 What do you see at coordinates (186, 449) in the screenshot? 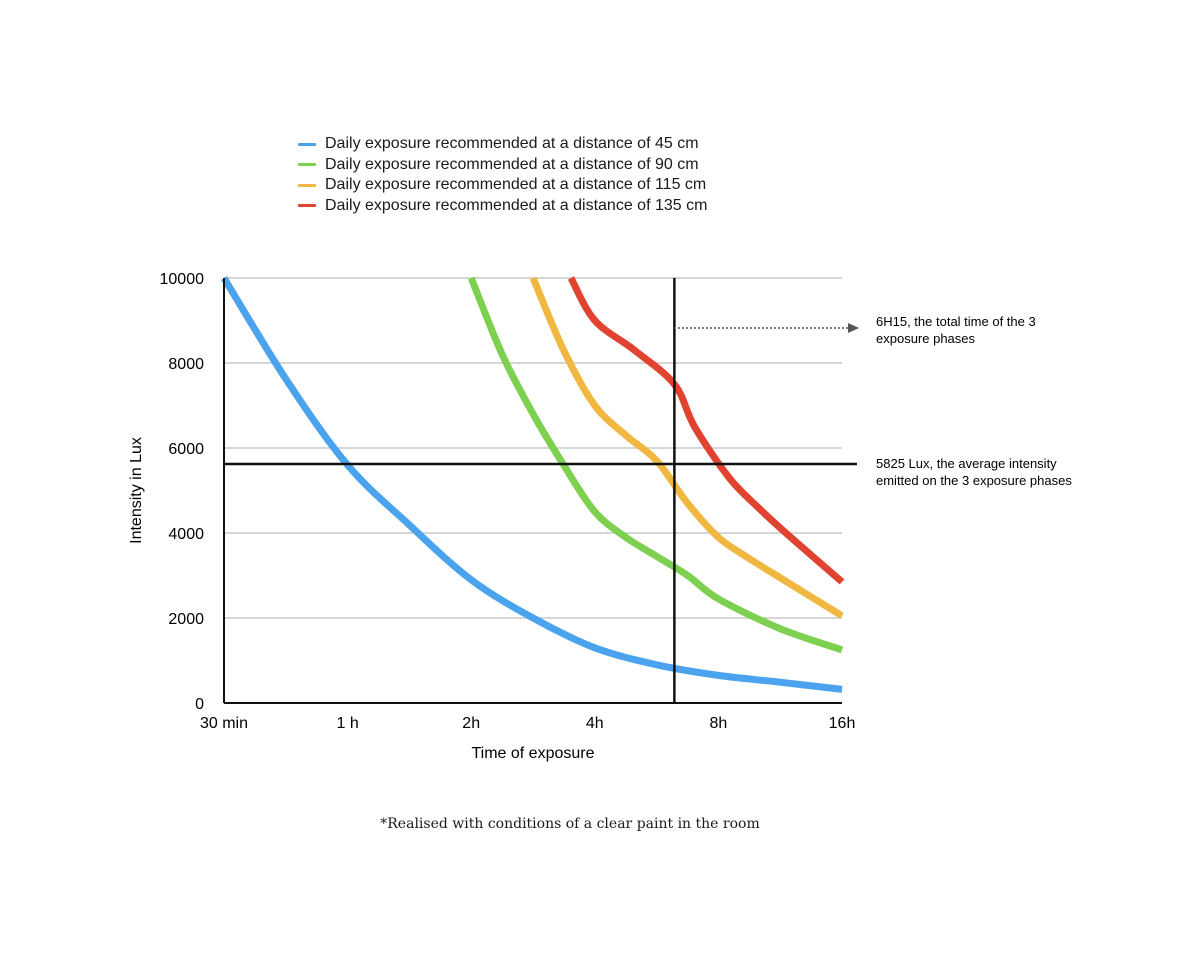
I see `y-tick-label: 6000` at bounding box center [186, 449].